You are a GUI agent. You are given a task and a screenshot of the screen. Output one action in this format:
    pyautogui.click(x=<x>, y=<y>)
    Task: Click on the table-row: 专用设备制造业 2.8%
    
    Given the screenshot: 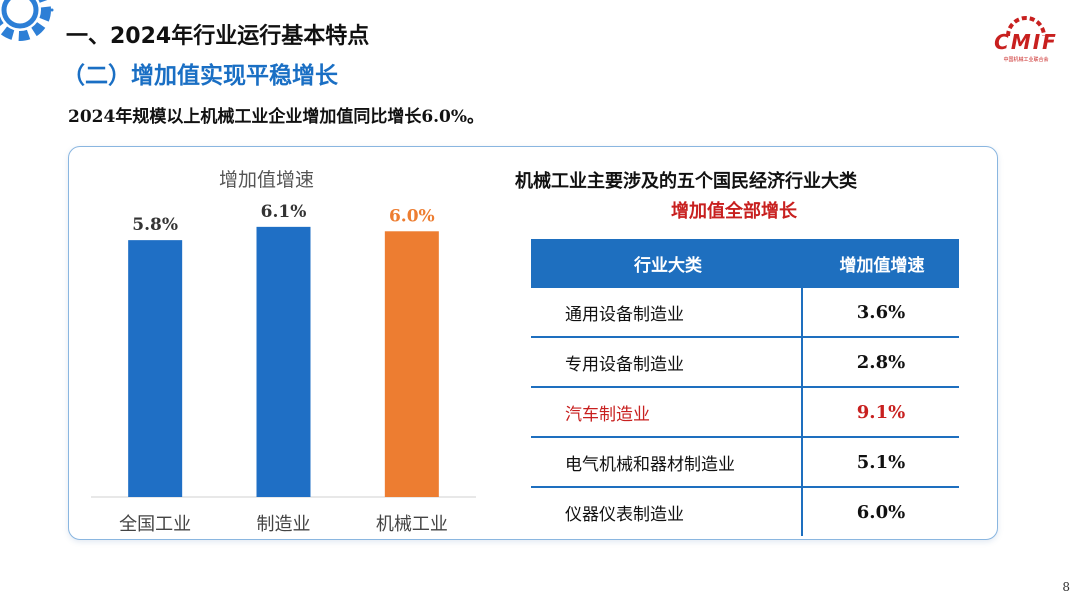 What is the action you would take?
    pyautogui.click(x=745, y=363)
    